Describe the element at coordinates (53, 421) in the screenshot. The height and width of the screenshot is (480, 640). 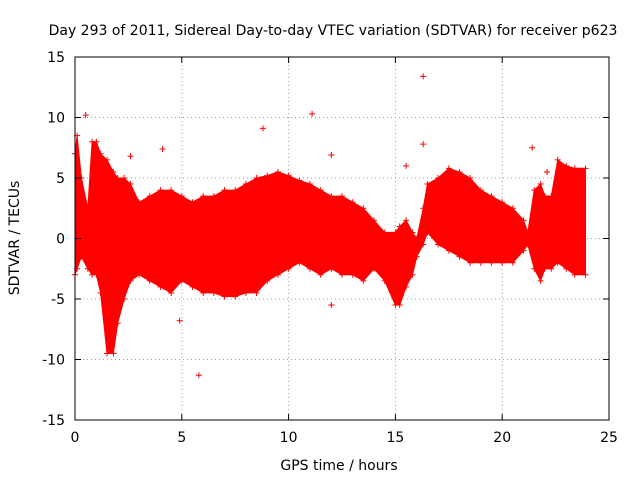
I see `y-tick-label: -15` at that location.